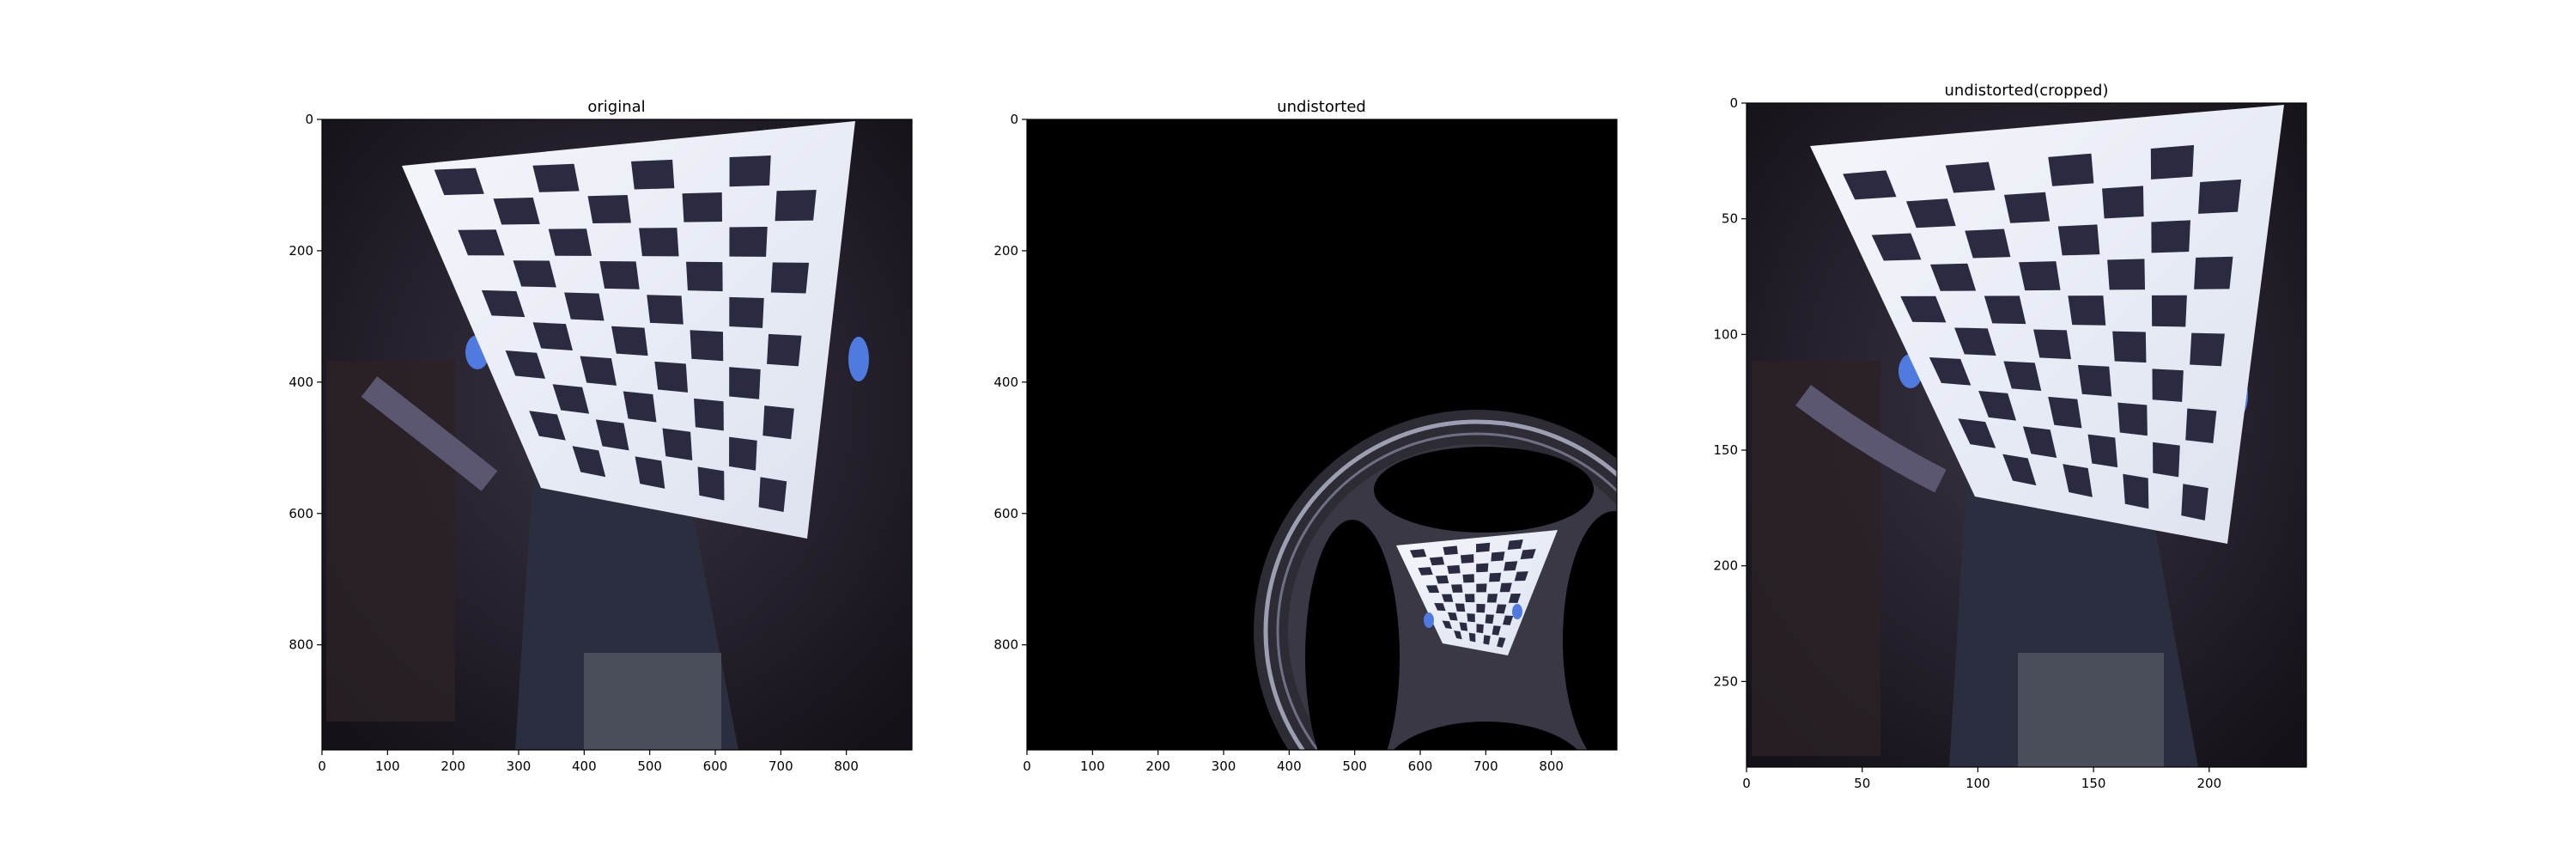  What do you see at coordinates (1321, 107) in the screenshot?
I see `panel-title: undistorted` at bounding box center [1321, 107].